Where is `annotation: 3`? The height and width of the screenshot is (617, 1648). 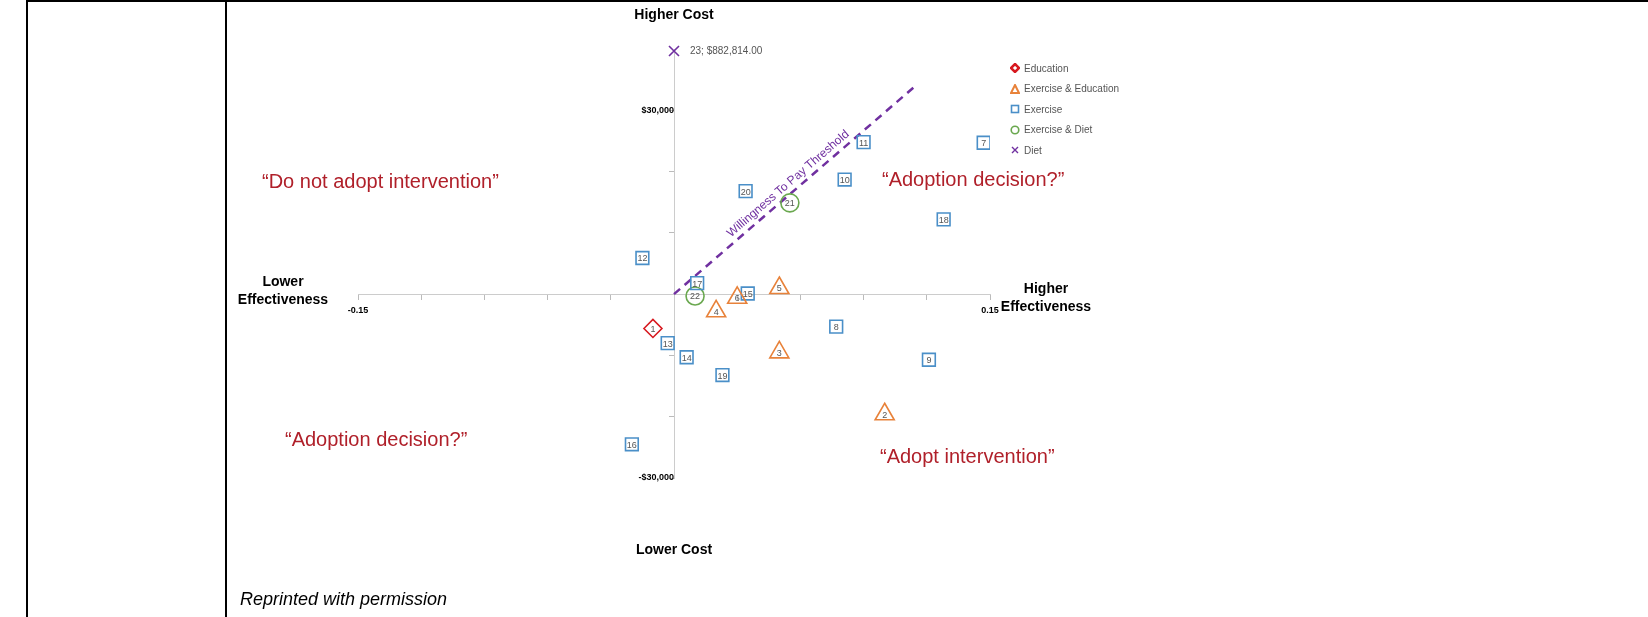
annotation: 3 is located at coordinates (779, 352).